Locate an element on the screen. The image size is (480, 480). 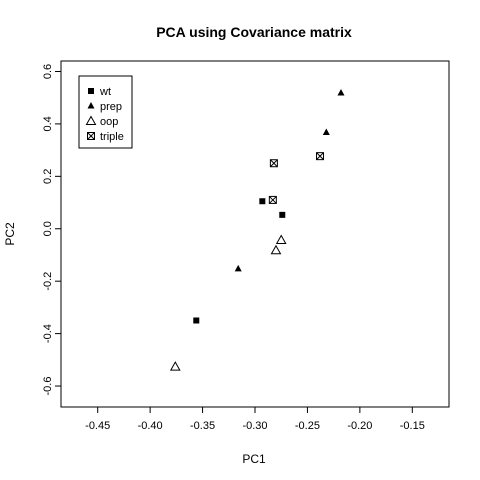
chart-title: PCA using Covariance matrix is located at coordinates (254, 32).